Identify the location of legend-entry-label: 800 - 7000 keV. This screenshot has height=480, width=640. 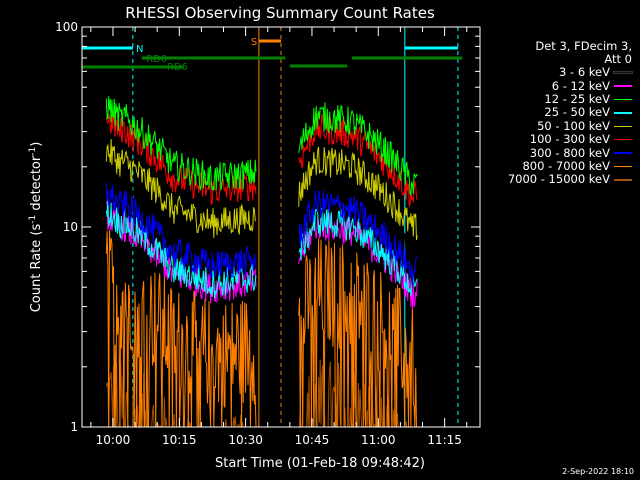
(566, 165).